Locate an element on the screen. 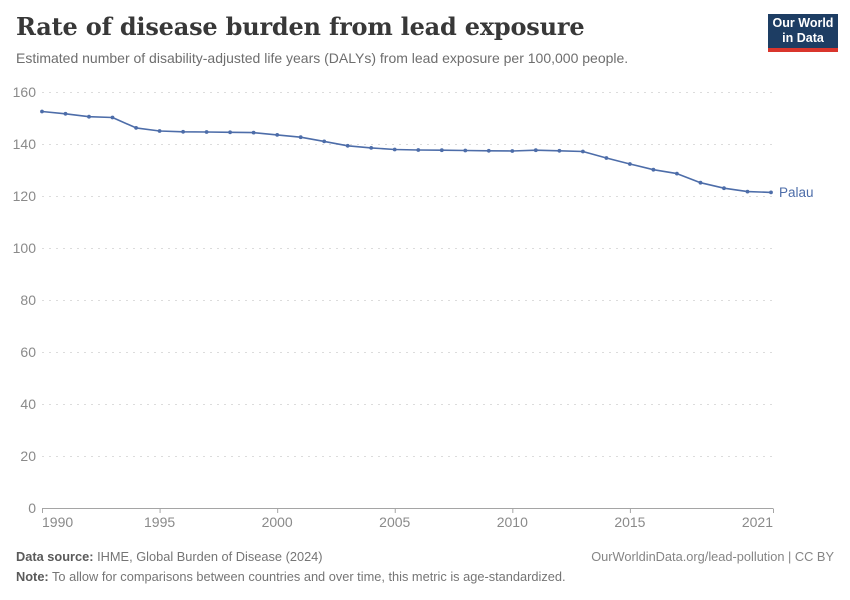  y-tick-label: 60 is located at coordinates (28, 352).